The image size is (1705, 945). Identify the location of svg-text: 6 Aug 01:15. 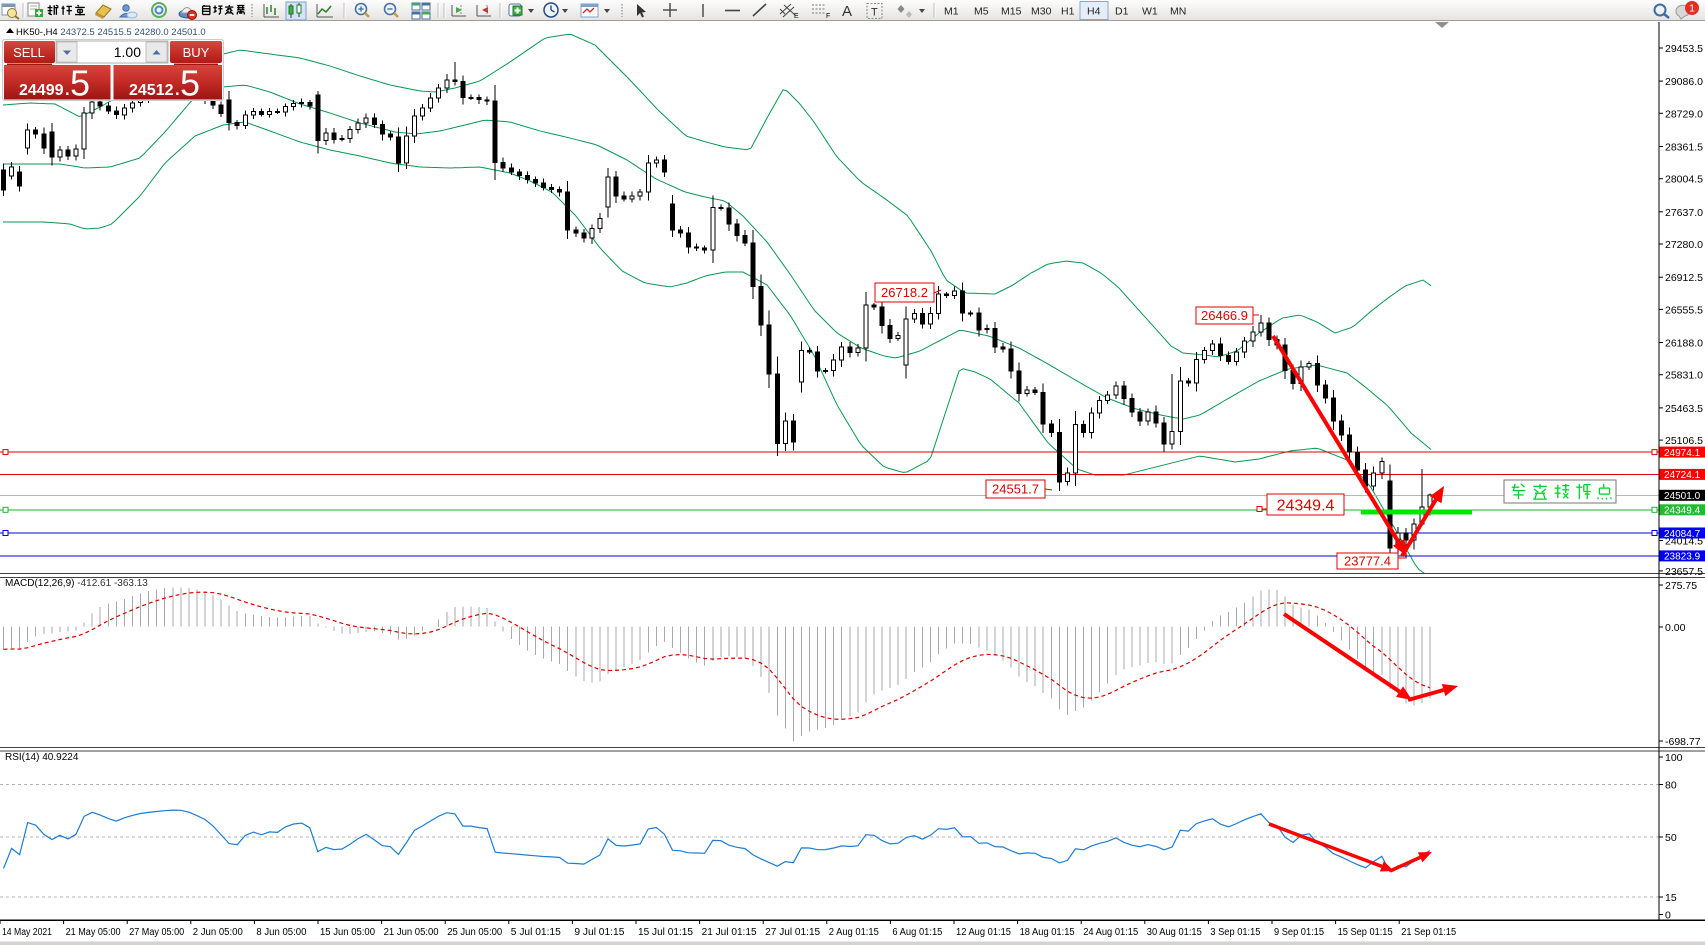
(917, 932).